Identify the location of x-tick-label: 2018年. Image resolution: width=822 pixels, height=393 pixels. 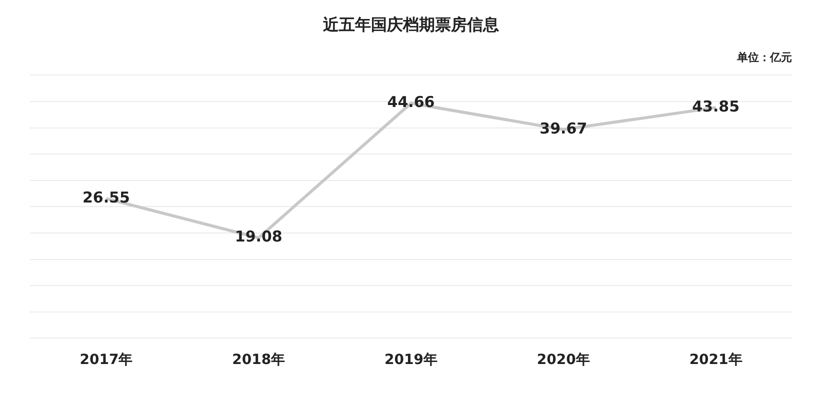
(259, 360).